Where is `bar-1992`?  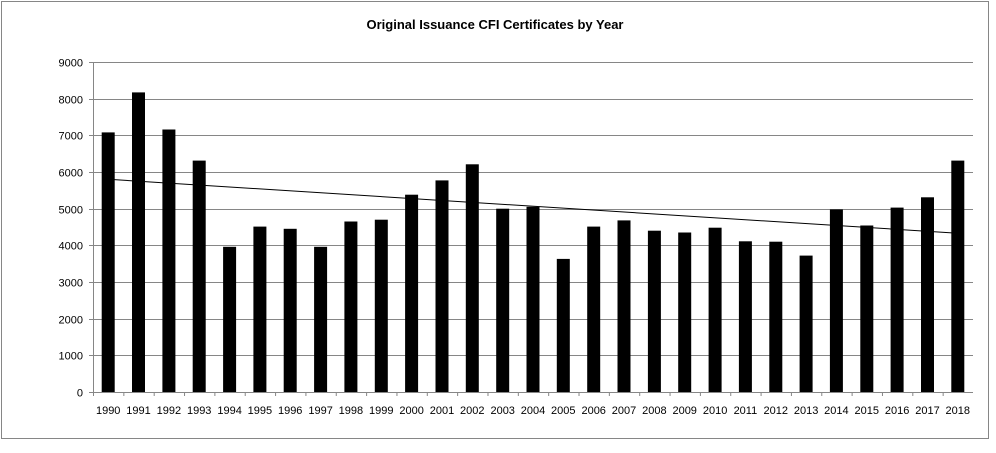 bar-1992 is located at coordinates (169, 260).